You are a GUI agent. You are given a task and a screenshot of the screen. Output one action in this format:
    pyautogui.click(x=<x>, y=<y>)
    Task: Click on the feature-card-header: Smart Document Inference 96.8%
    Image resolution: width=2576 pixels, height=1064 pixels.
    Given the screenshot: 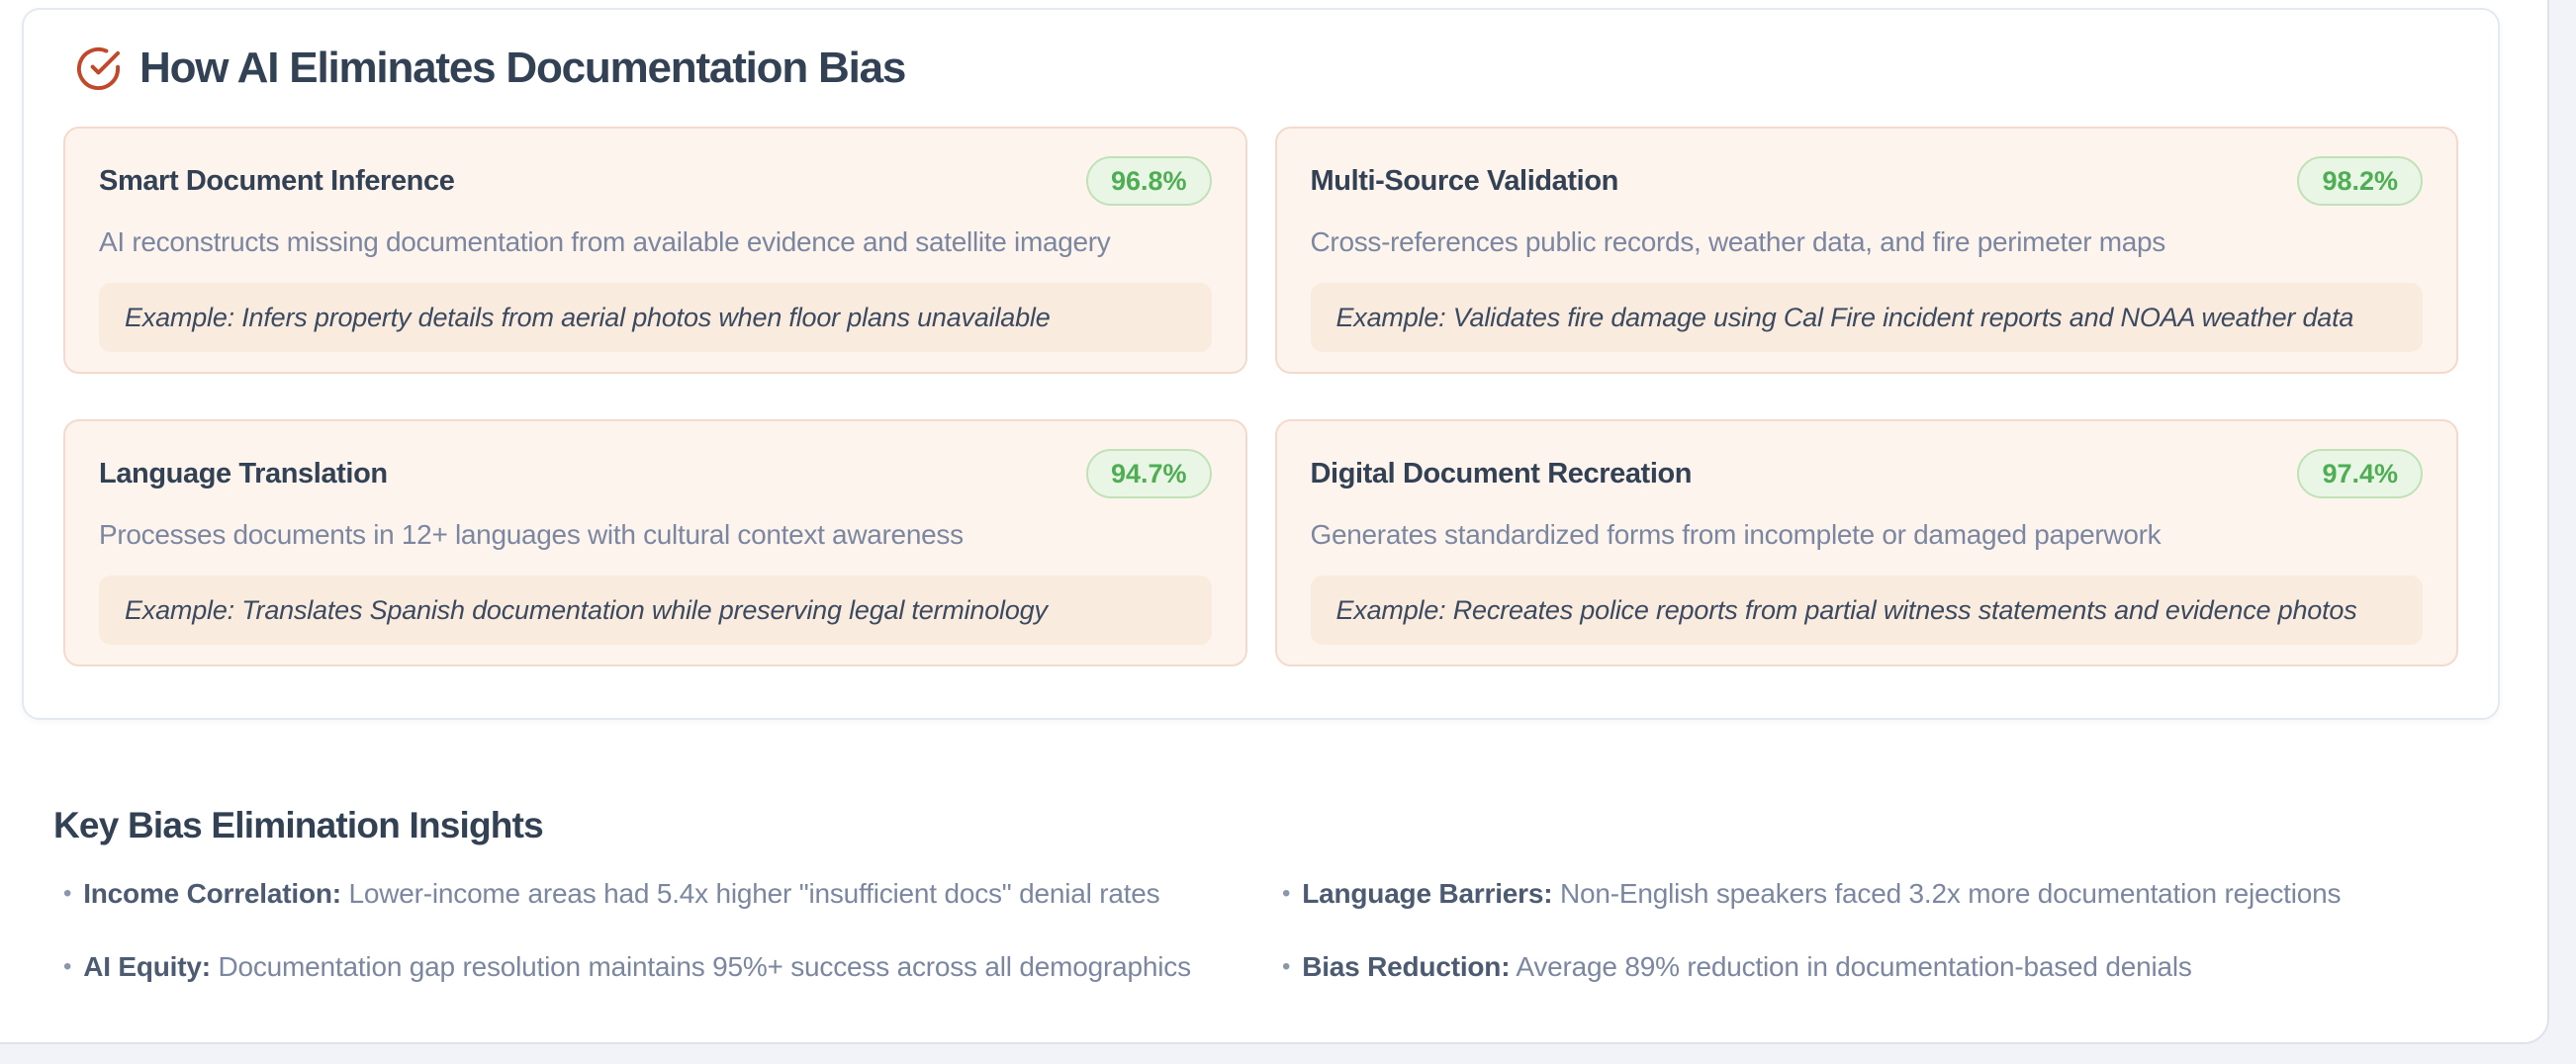 What is the action you would take?
    pyautogui.click(x=655, y=181)
    